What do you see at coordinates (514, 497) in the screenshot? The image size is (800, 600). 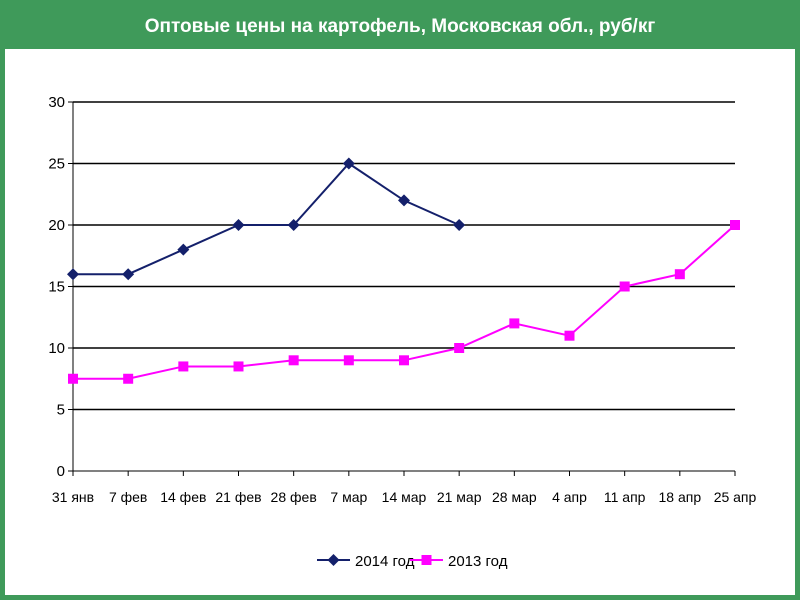 I see `x-tick-label: 28 мар` at bounding box center [514, 497].